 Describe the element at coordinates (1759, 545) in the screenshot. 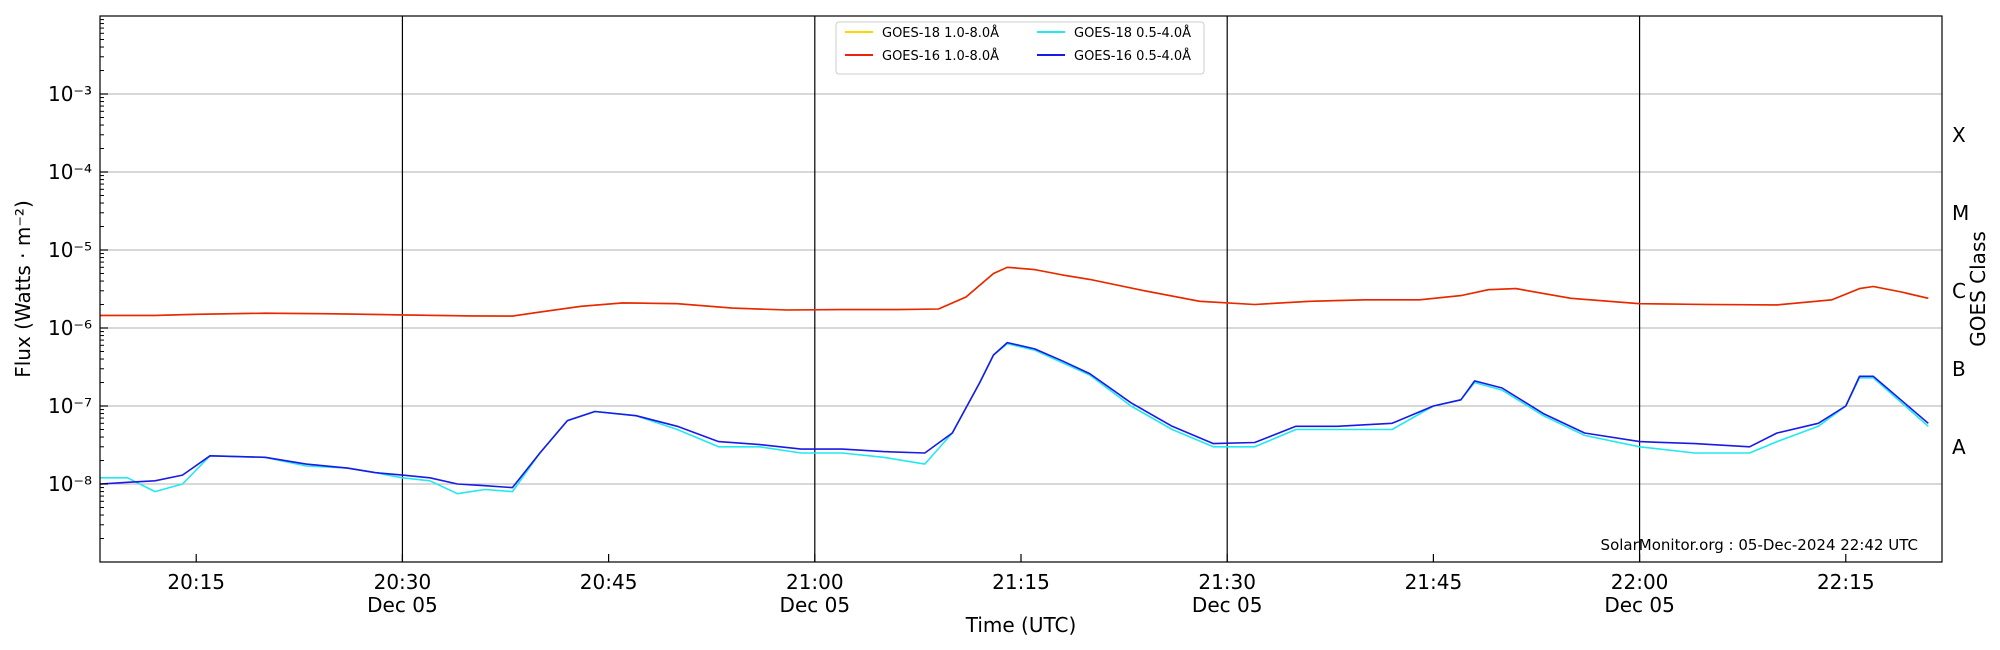

I see `source-annotation: SolarMonitor.org : 05-Dec-2024 22:42 UTC` at that location.